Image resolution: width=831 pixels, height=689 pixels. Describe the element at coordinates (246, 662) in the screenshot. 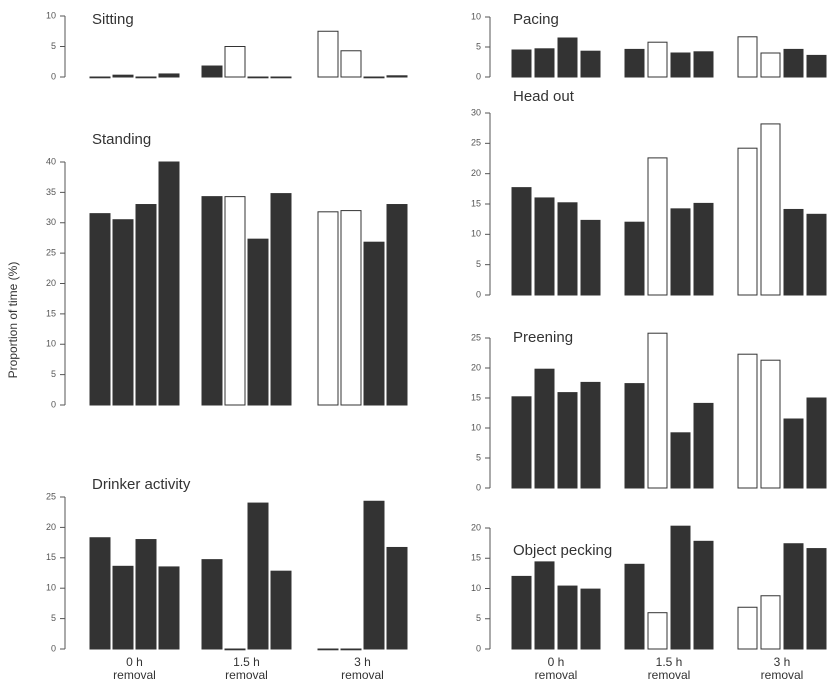

I see `x-tick-label: 1.5 h` at that location.